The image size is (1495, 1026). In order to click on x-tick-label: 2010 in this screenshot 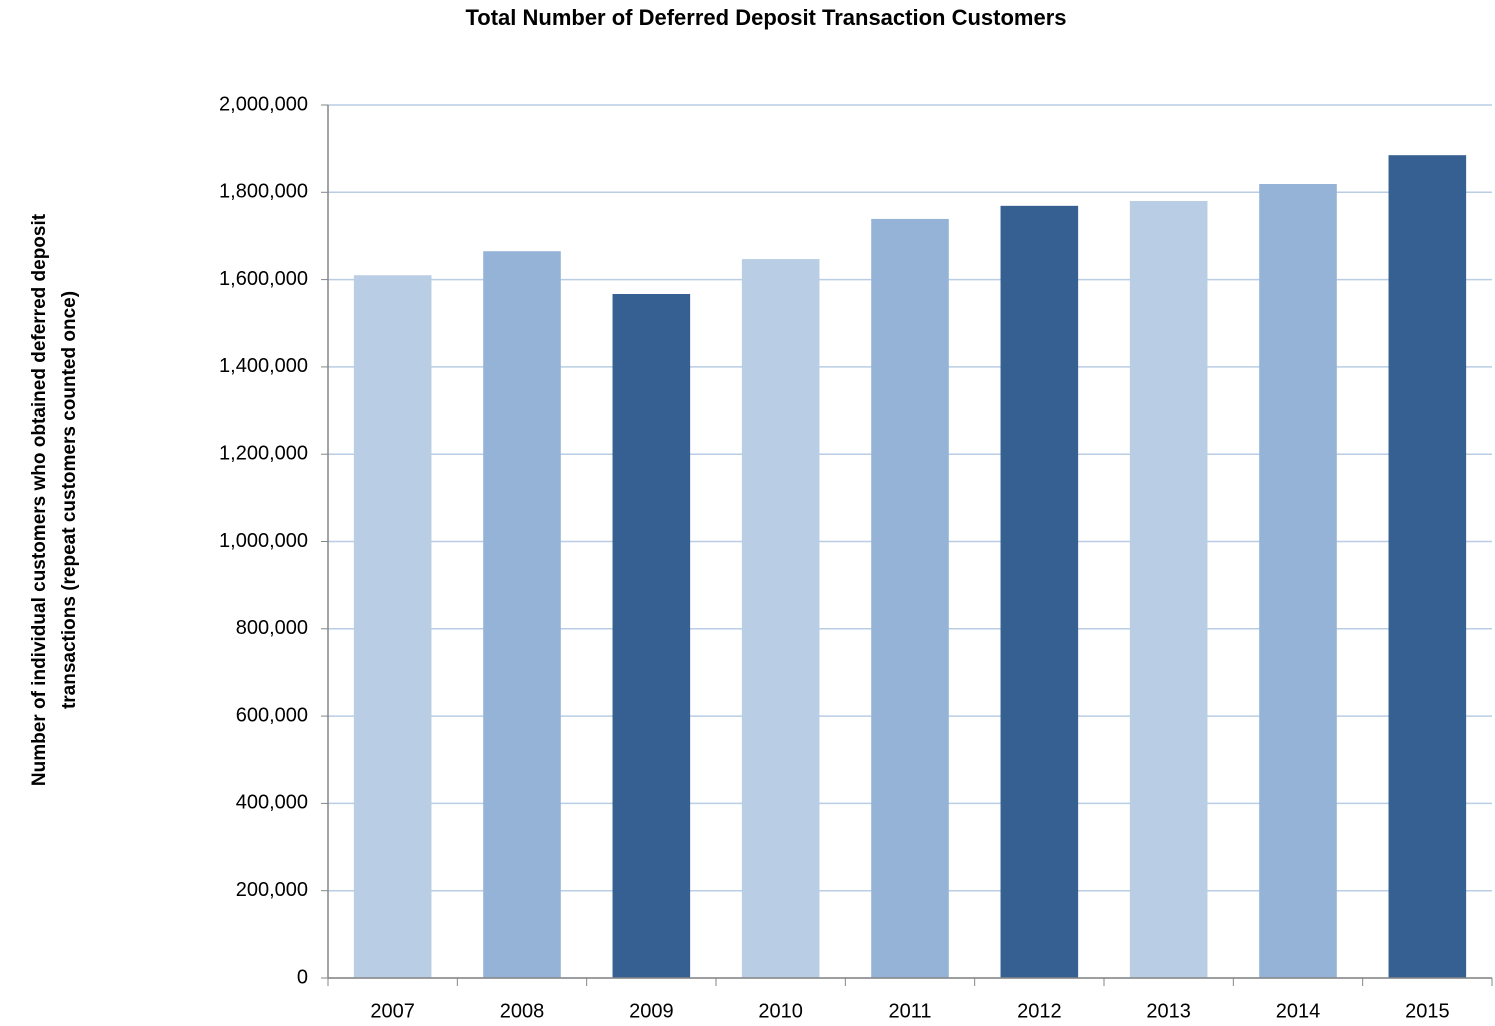, I will do `click(780, 1011)`.